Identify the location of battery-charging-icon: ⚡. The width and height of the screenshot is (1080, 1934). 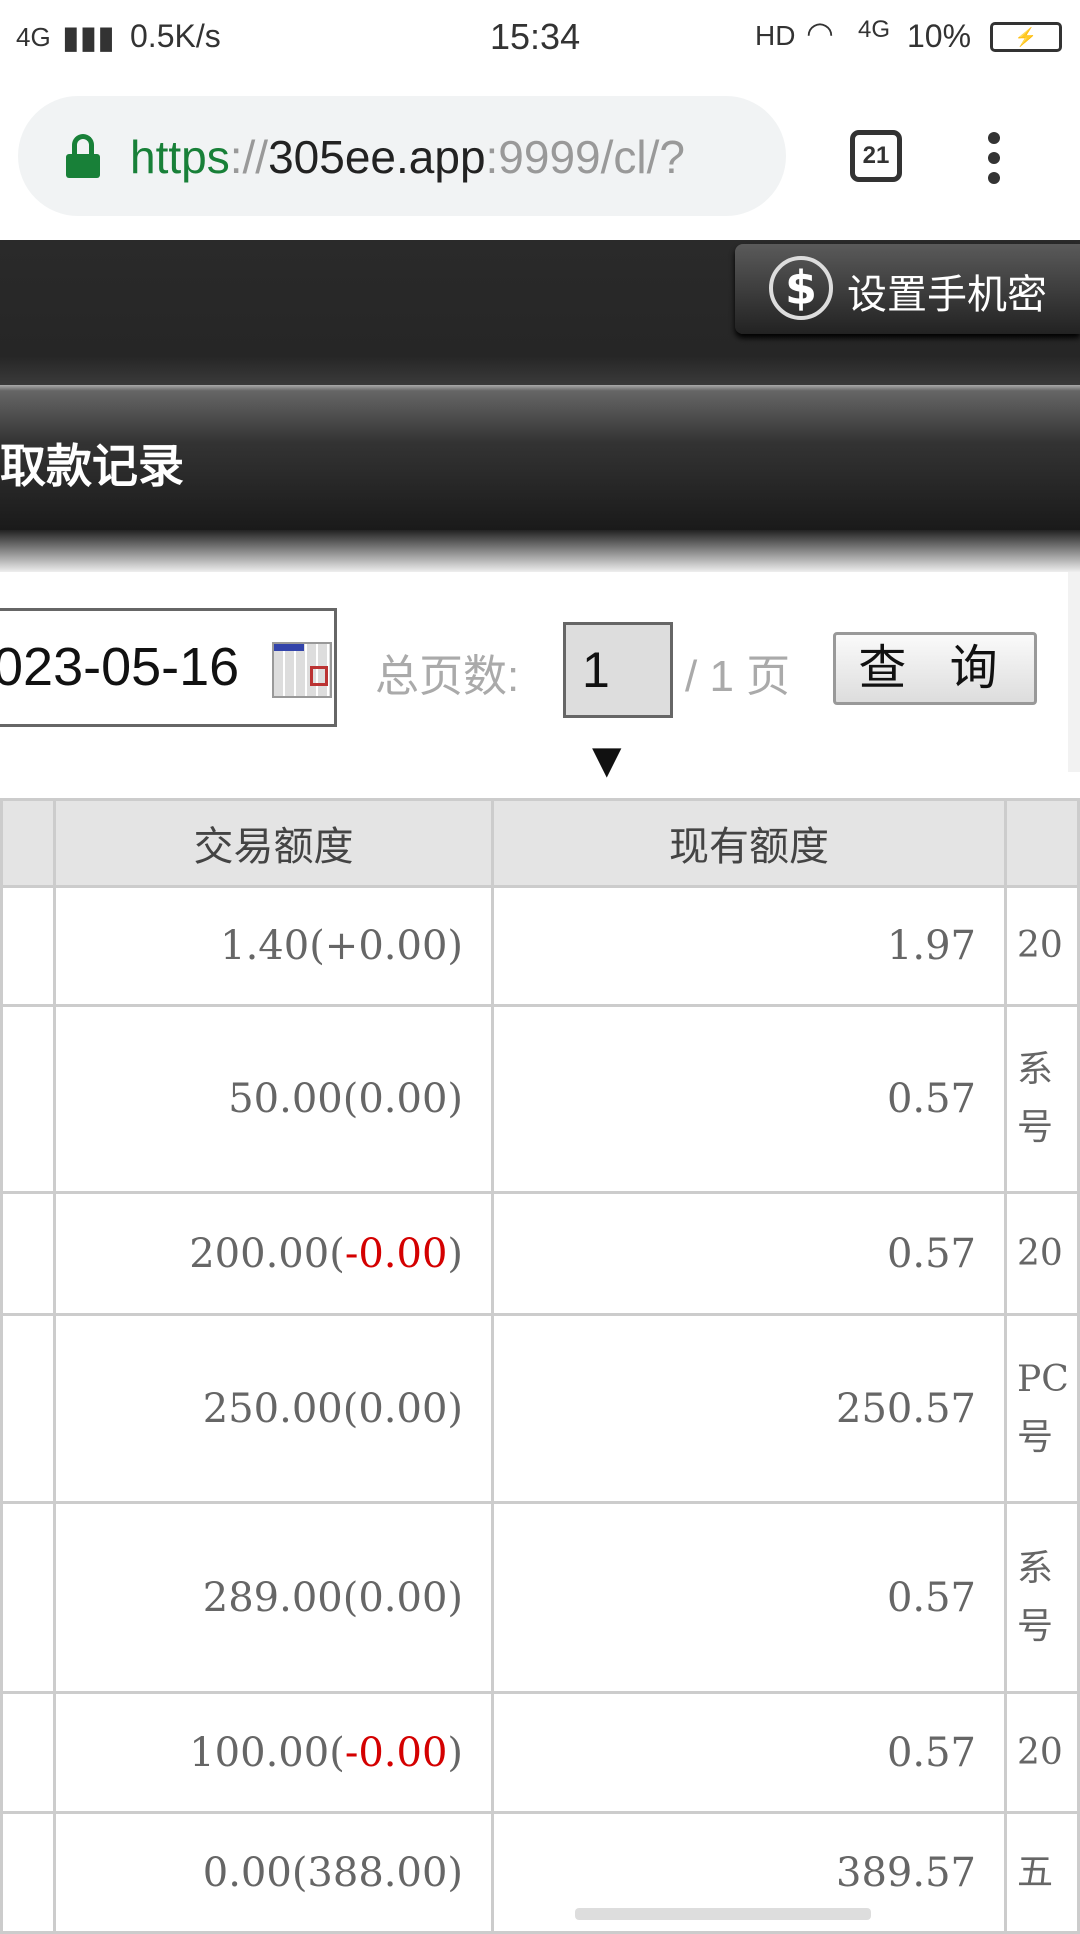
(1026, 37).